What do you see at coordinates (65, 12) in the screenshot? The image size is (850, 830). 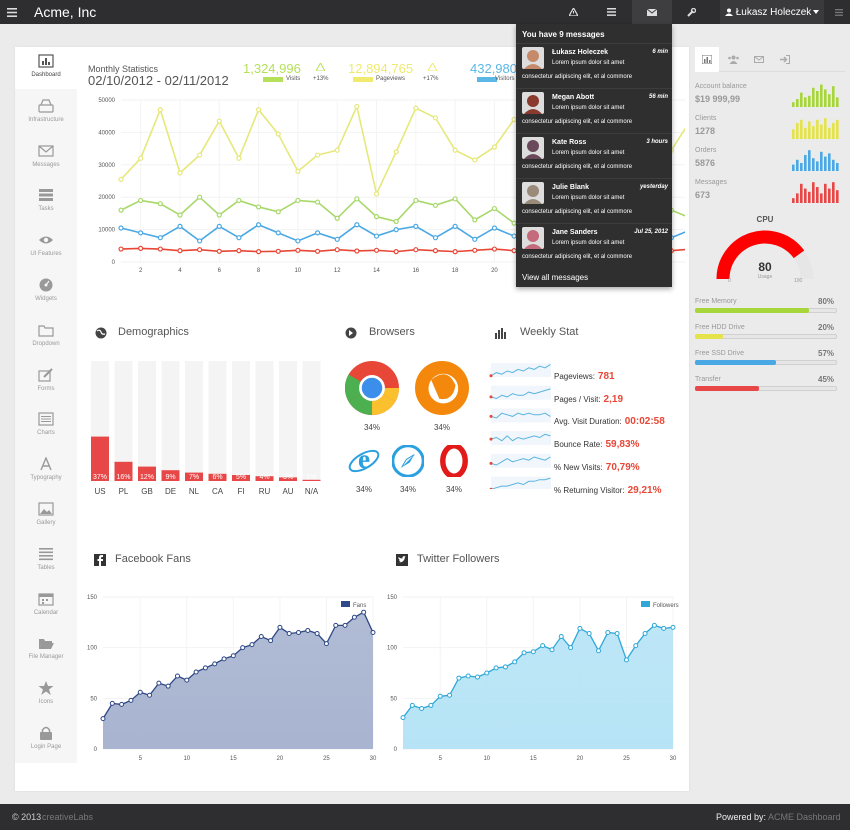 I see `brand-logo: Acme, Inc` at bounding box center [65, 12].